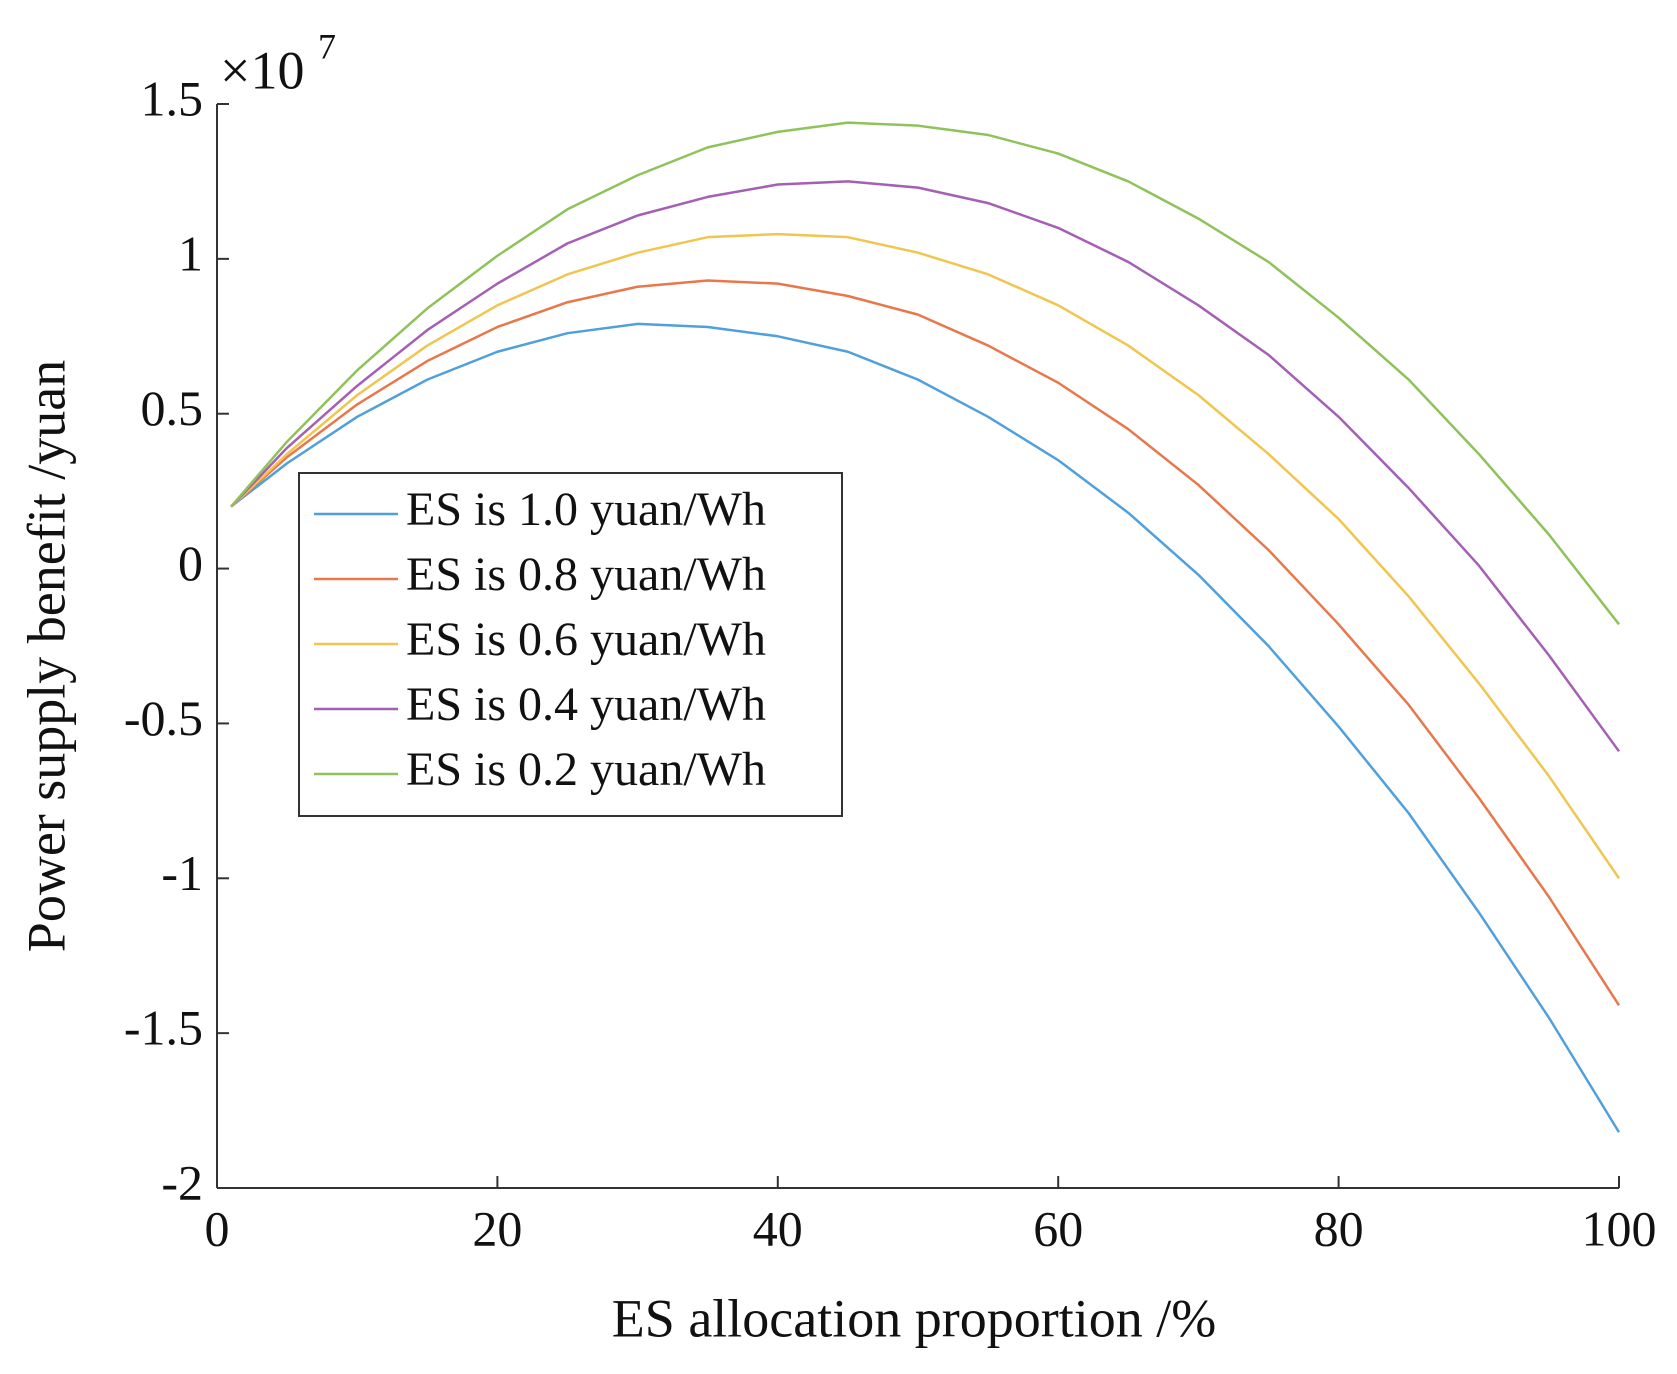 The height and width of the screenshot is (1374, 1677). Describe the element at coordinates (190, 563) in the screenshot. I see `y-tick-label: 0` at that location.